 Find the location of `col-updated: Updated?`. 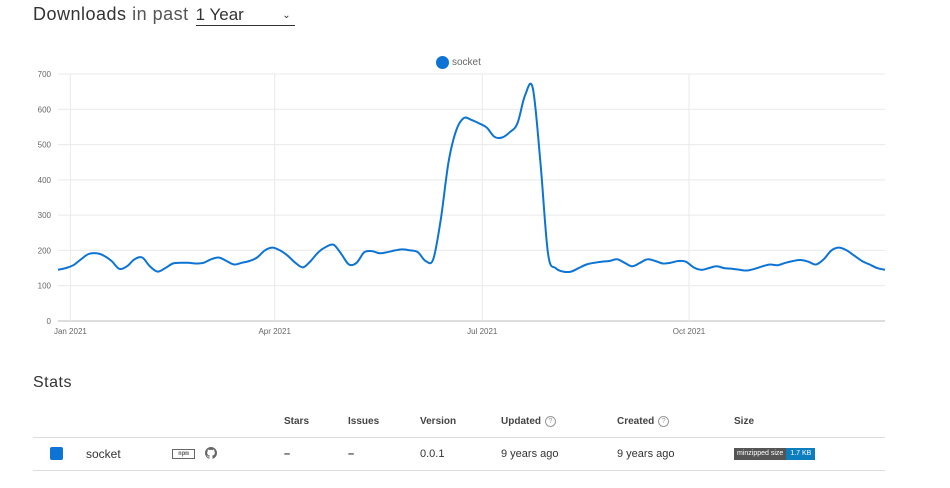

col-updated: Updated? is located at coordinates (528, 421).